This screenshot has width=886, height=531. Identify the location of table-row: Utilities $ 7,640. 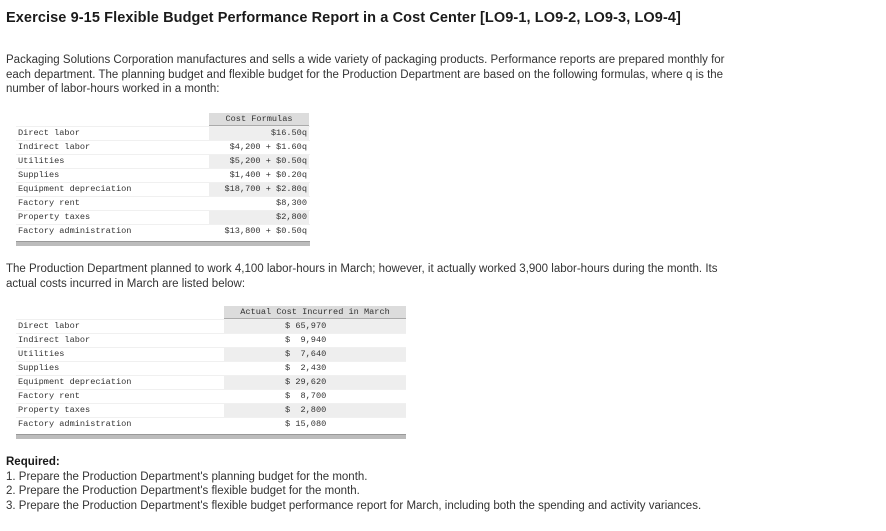
(211, 354).